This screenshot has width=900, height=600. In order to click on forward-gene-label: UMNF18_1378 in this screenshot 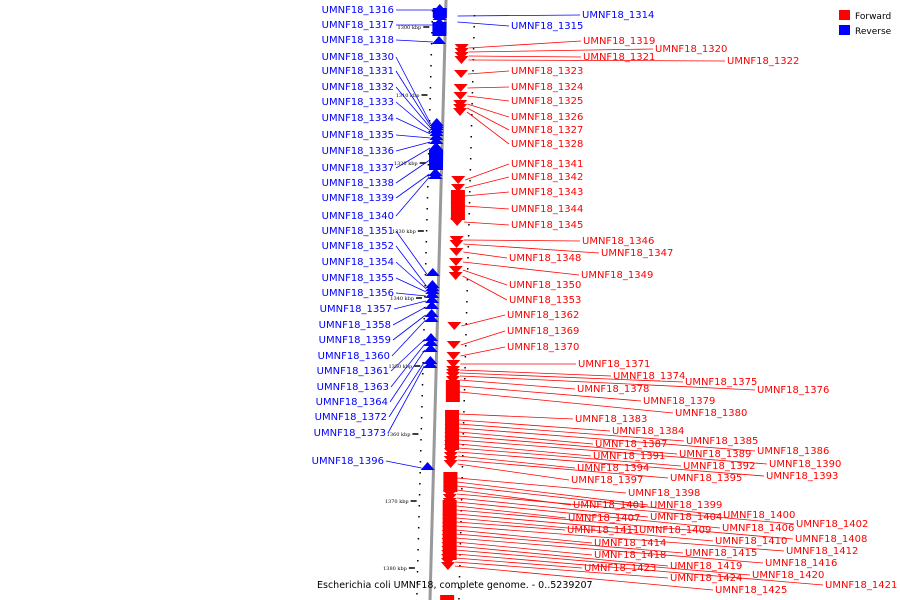, I will do `click(613, 389)`.